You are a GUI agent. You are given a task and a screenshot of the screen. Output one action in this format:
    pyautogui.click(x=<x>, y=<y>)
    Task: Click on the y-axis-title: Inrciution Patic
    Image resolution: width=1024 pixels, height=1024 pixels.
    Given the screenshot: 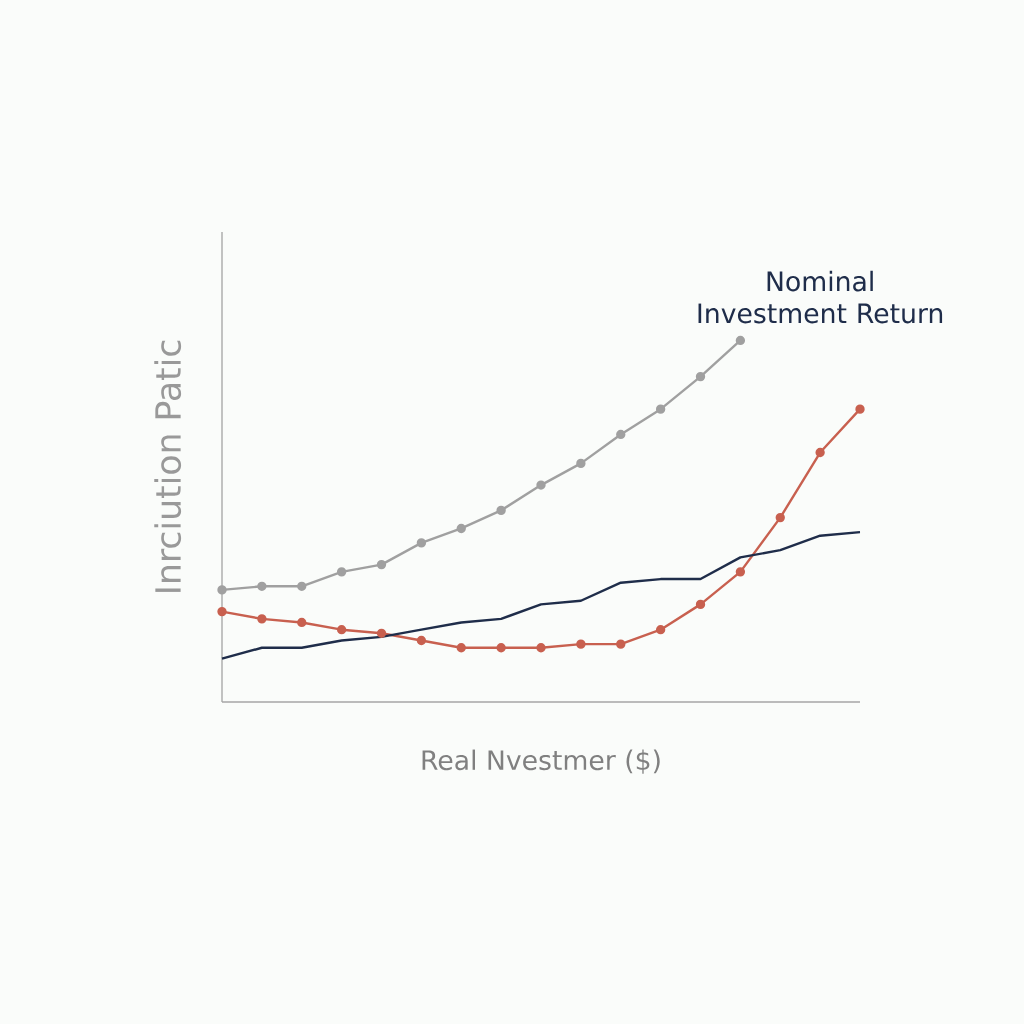 What is the action you would take?
    pyautogui.click(x=168, y=466)
    